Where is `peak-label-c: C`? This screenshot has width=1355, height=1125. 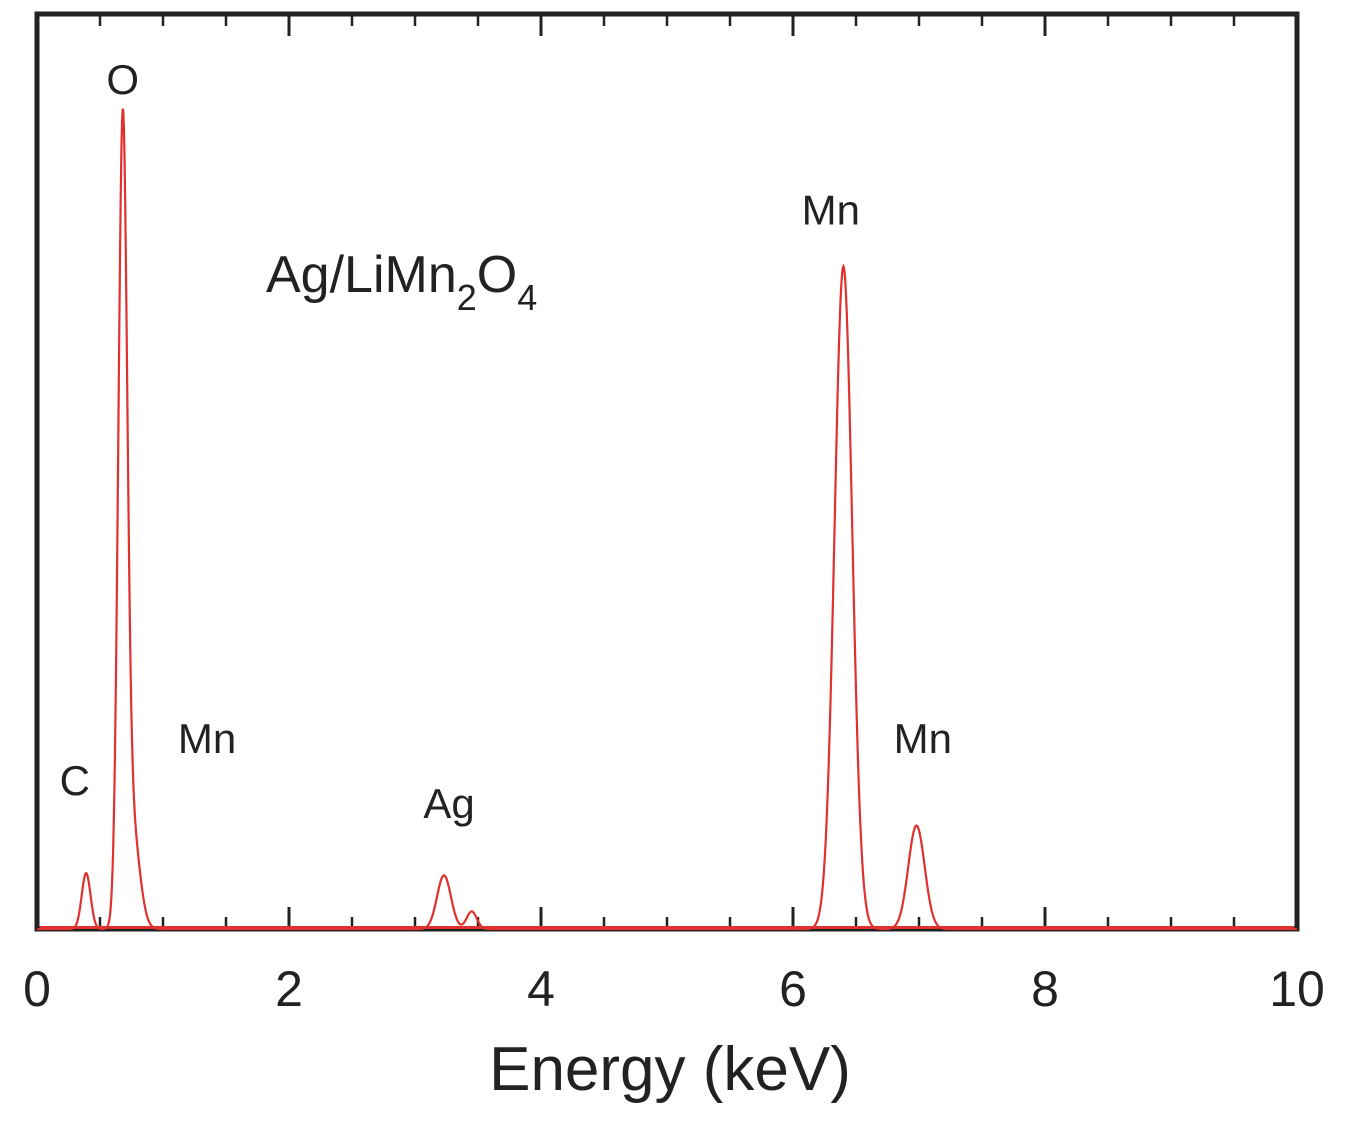
peak-label-c: C is located at coordinates (75, 780).